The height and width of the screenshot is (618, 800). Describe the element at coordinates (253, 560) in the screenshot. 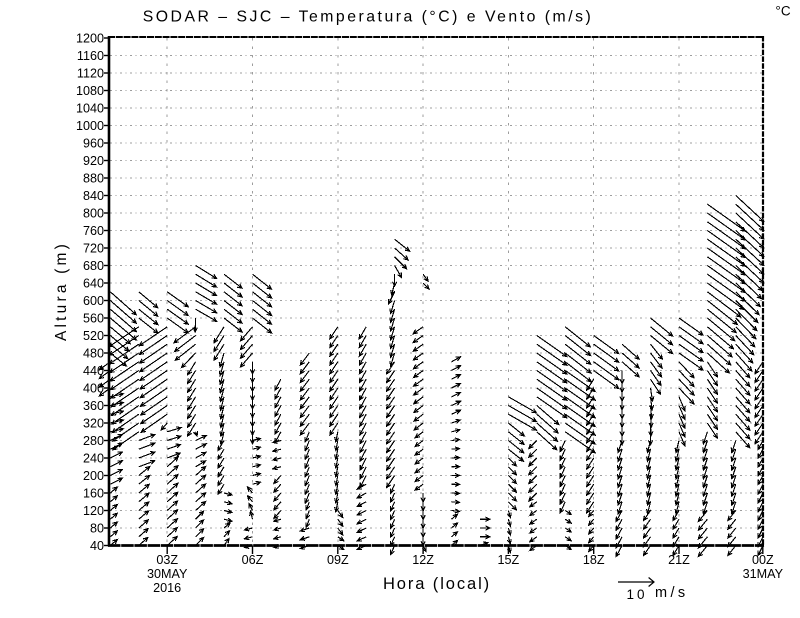

I see `svg-text: 06Z` at that location.